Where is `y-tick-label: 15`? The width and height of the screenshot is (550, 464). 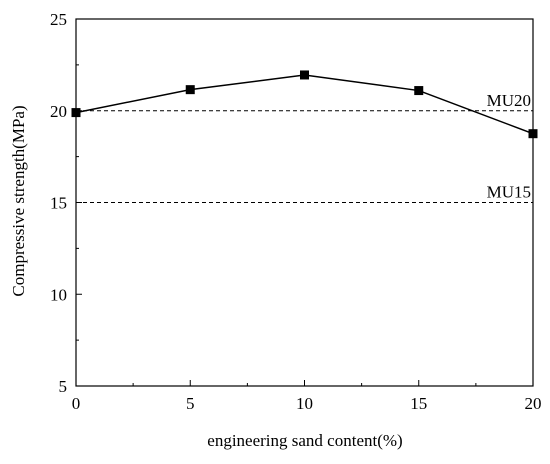 y-tick-label: 15 is located at coordinates (58, 203).